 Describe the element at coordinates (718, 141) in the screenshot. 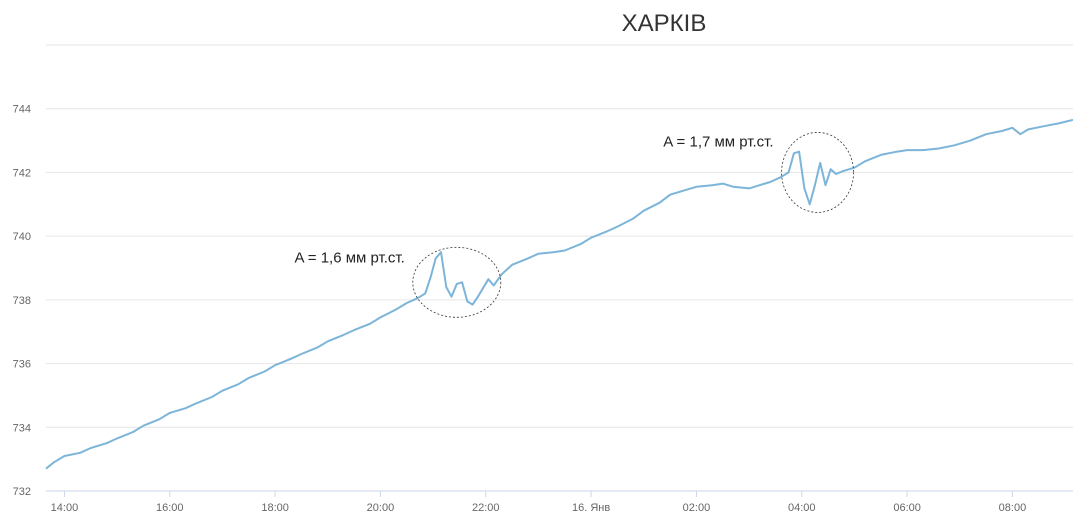

I see `annotation-label: A = 1,7 мм рт.ст.` at that location.